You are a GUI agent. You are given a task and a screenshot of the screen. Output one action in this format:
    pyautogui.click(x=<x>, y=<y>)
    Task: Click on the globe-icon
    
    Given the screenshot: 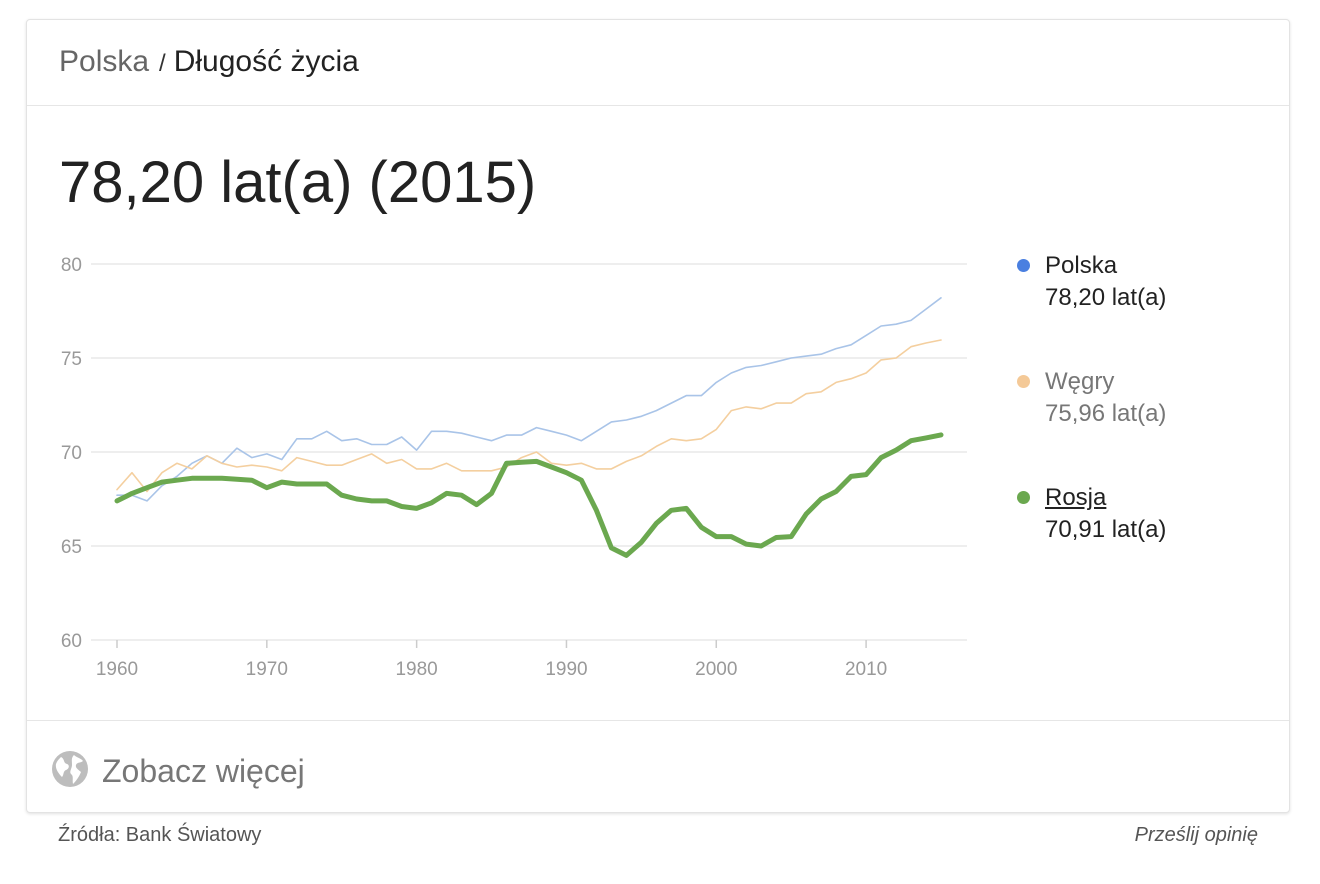 What is the action you would take?
    pyautogui.click(x=70, y=769)
    